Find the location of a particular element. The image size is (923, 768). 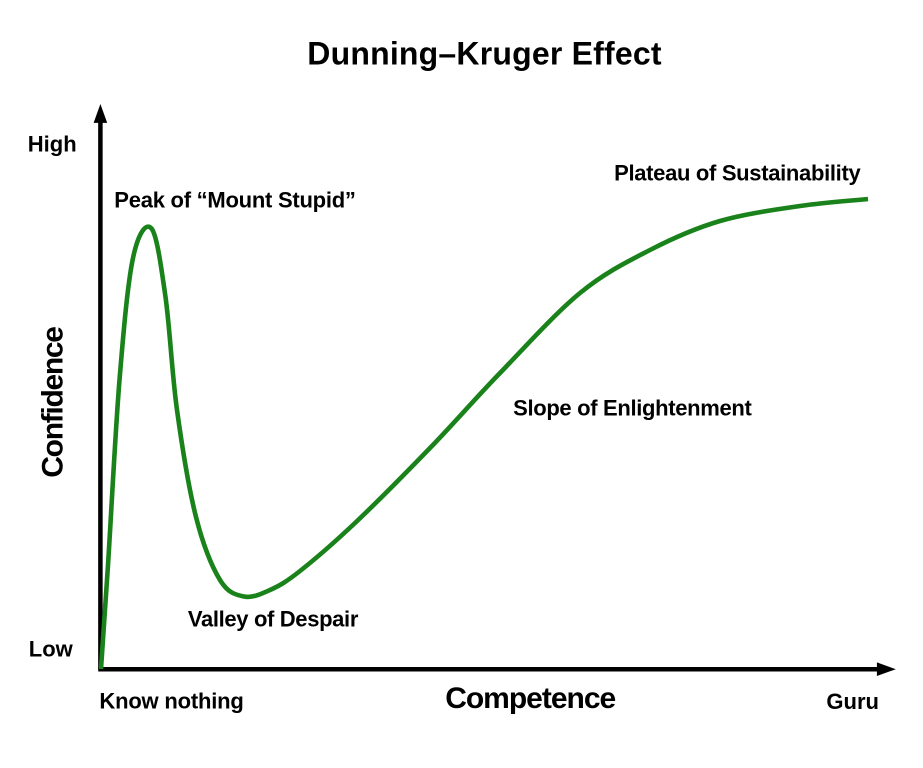

svg-text: Valley of Despair is located at coordinates (273, 619).